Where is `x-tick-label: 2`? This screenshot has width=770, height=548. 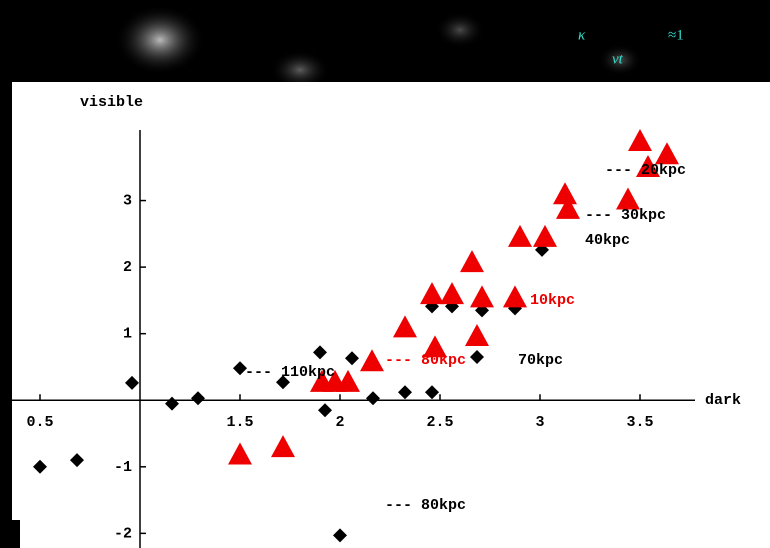
x-tick-label: 2 is located at coordinates (339, 422).